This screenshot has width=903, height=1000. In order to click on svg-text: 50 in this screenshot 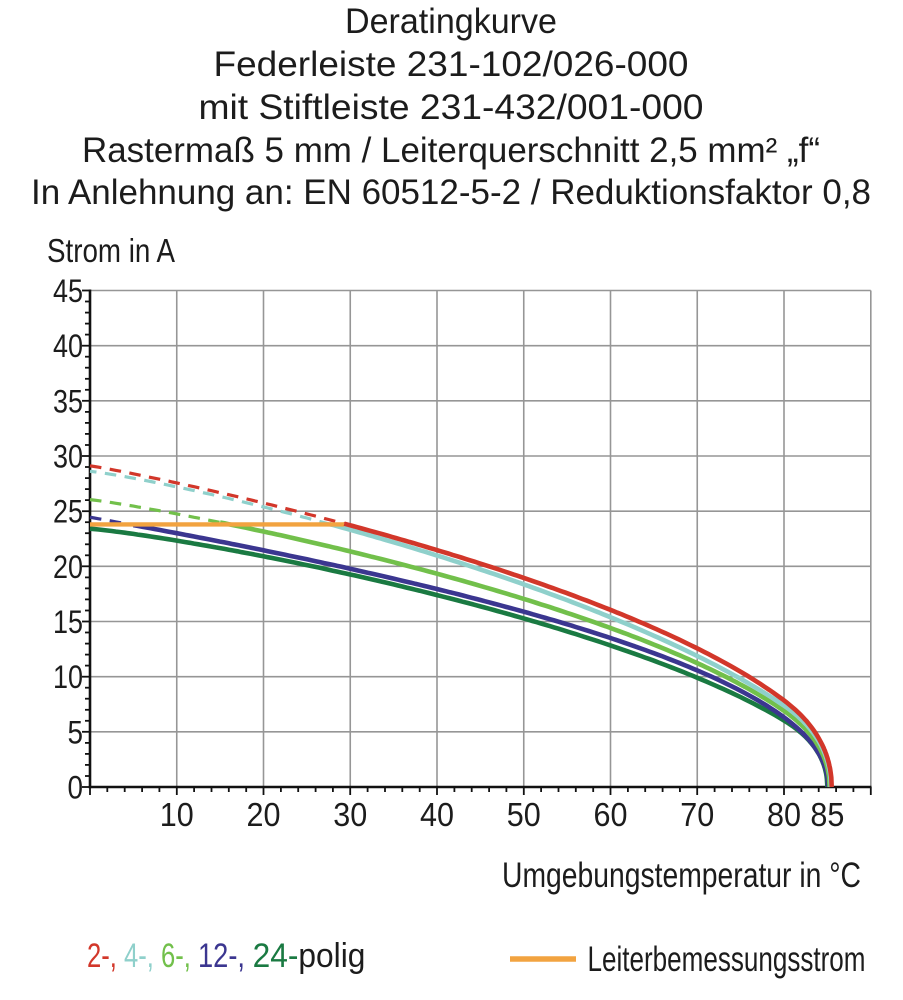, I will do `click(524, 814)`.